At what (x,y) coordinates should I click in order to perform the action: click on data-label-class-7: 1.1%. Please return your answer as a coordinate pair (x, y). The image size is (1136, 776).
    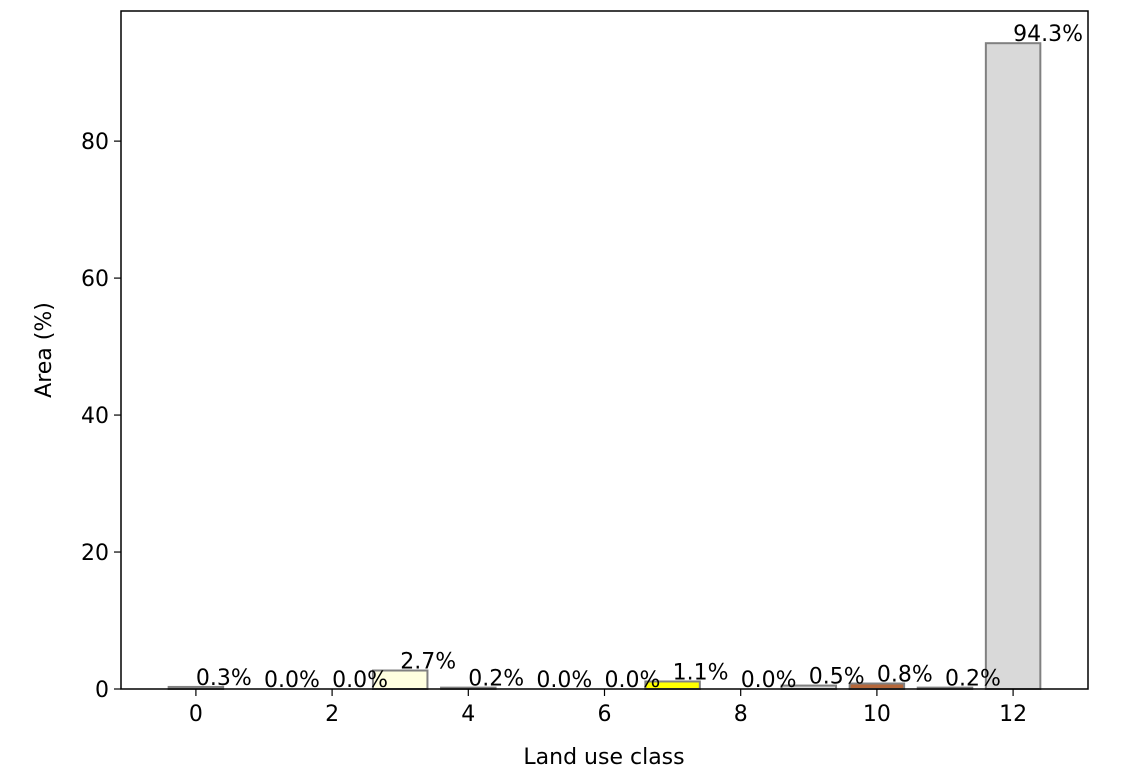
    Looking at the image, I should click on (701, 672).